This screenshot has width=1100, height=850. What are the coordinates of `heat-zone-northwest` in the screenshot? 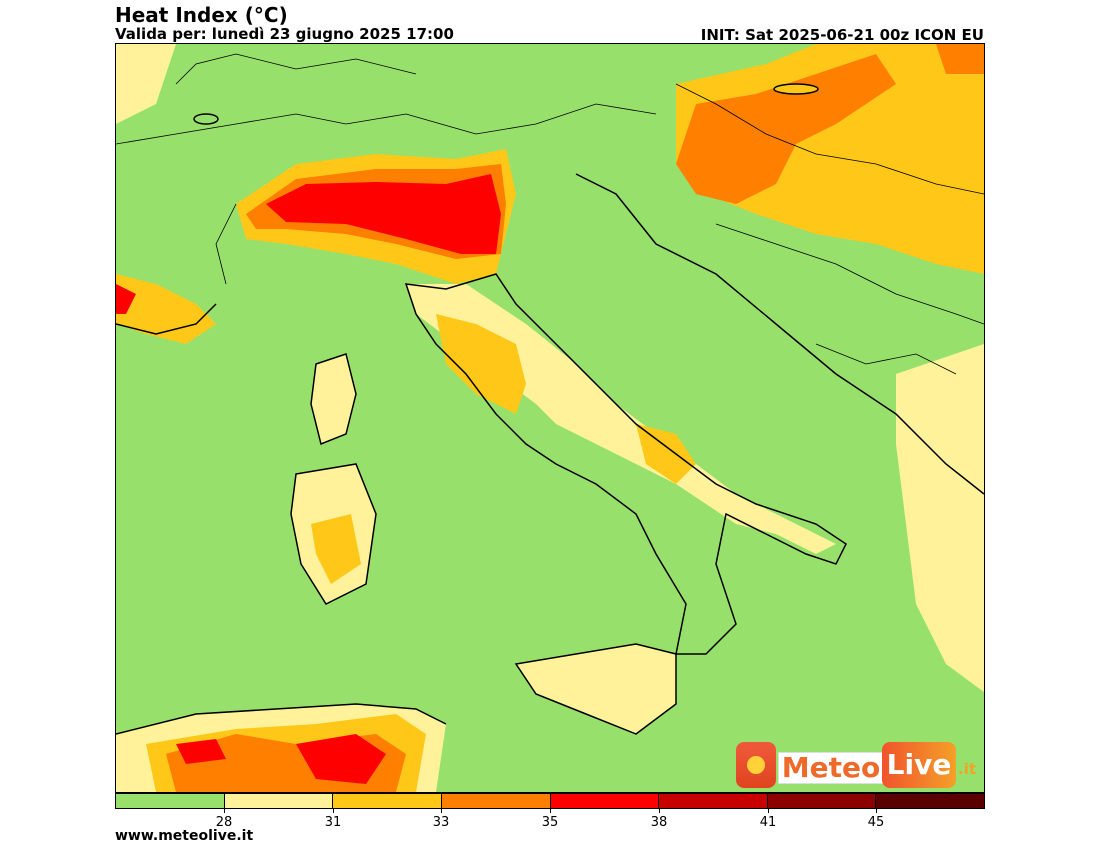 It's located at (146, 84).